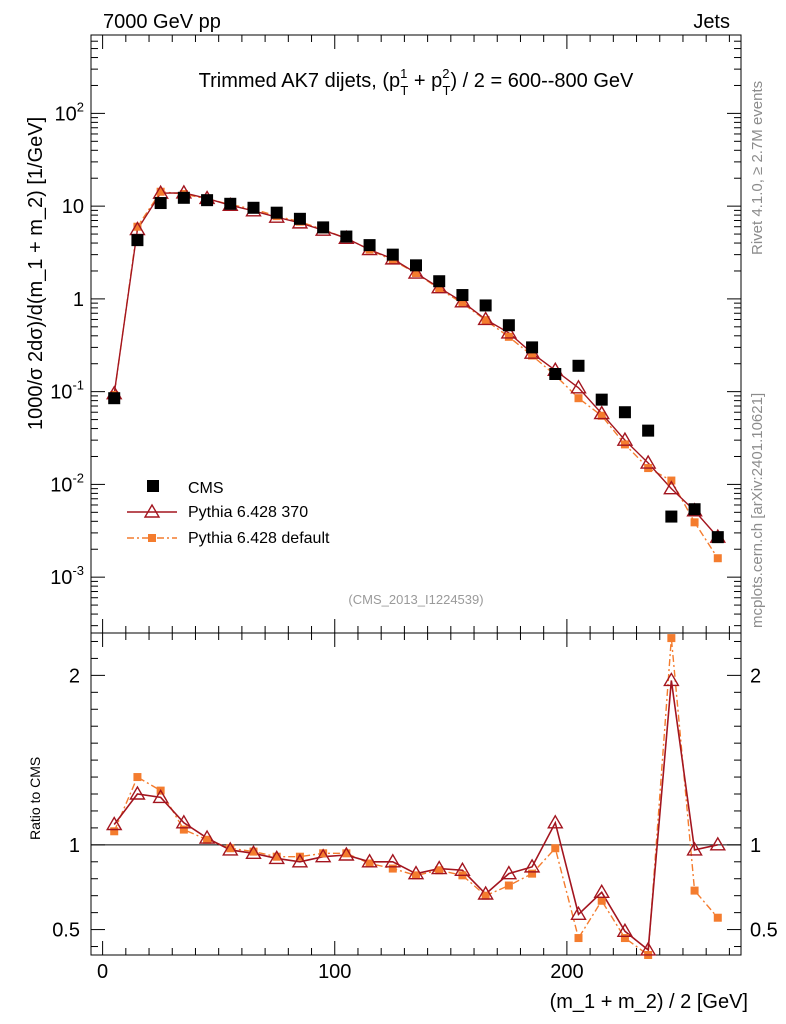  I want to click on ratio-y-tick-label: 1, so click(74, 846).